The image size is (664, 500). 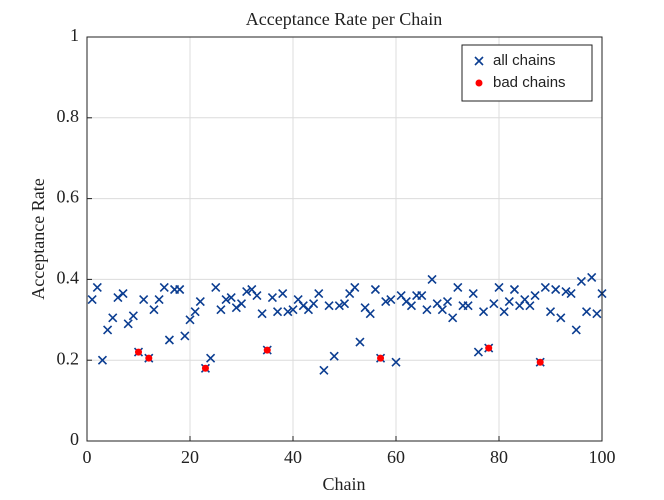 I want to click on y-tick-label: 0.4, so click(x=68, y=278).